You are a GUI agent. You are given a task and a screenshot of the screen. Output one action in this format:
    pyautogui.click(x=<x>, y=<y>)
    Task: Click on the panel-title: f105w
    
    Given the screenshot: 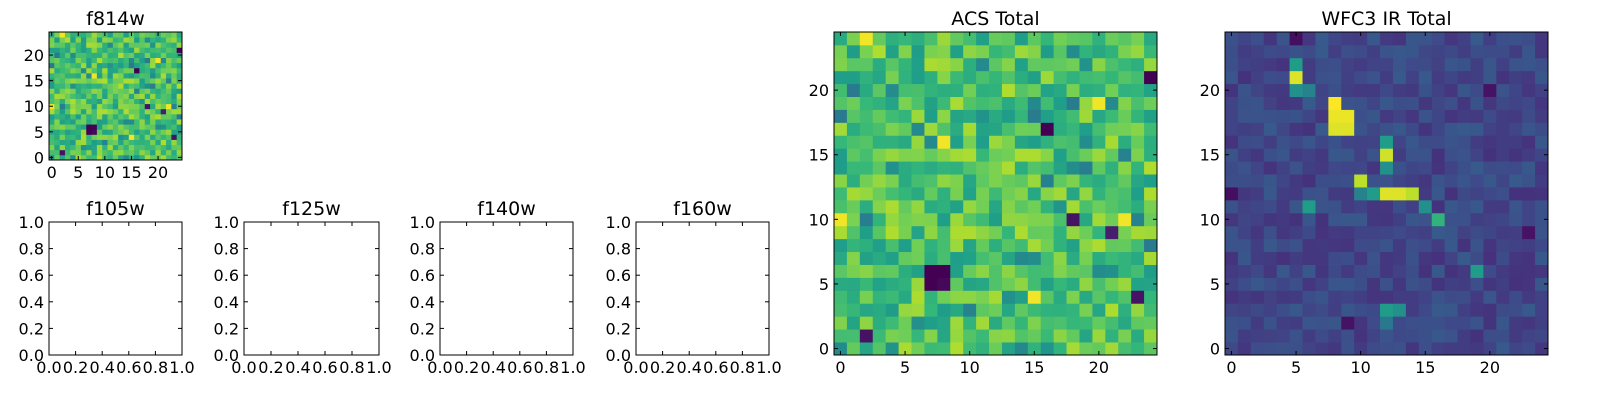 What is the action you would take?
    pyautogui.click(x=115, y=209)
    